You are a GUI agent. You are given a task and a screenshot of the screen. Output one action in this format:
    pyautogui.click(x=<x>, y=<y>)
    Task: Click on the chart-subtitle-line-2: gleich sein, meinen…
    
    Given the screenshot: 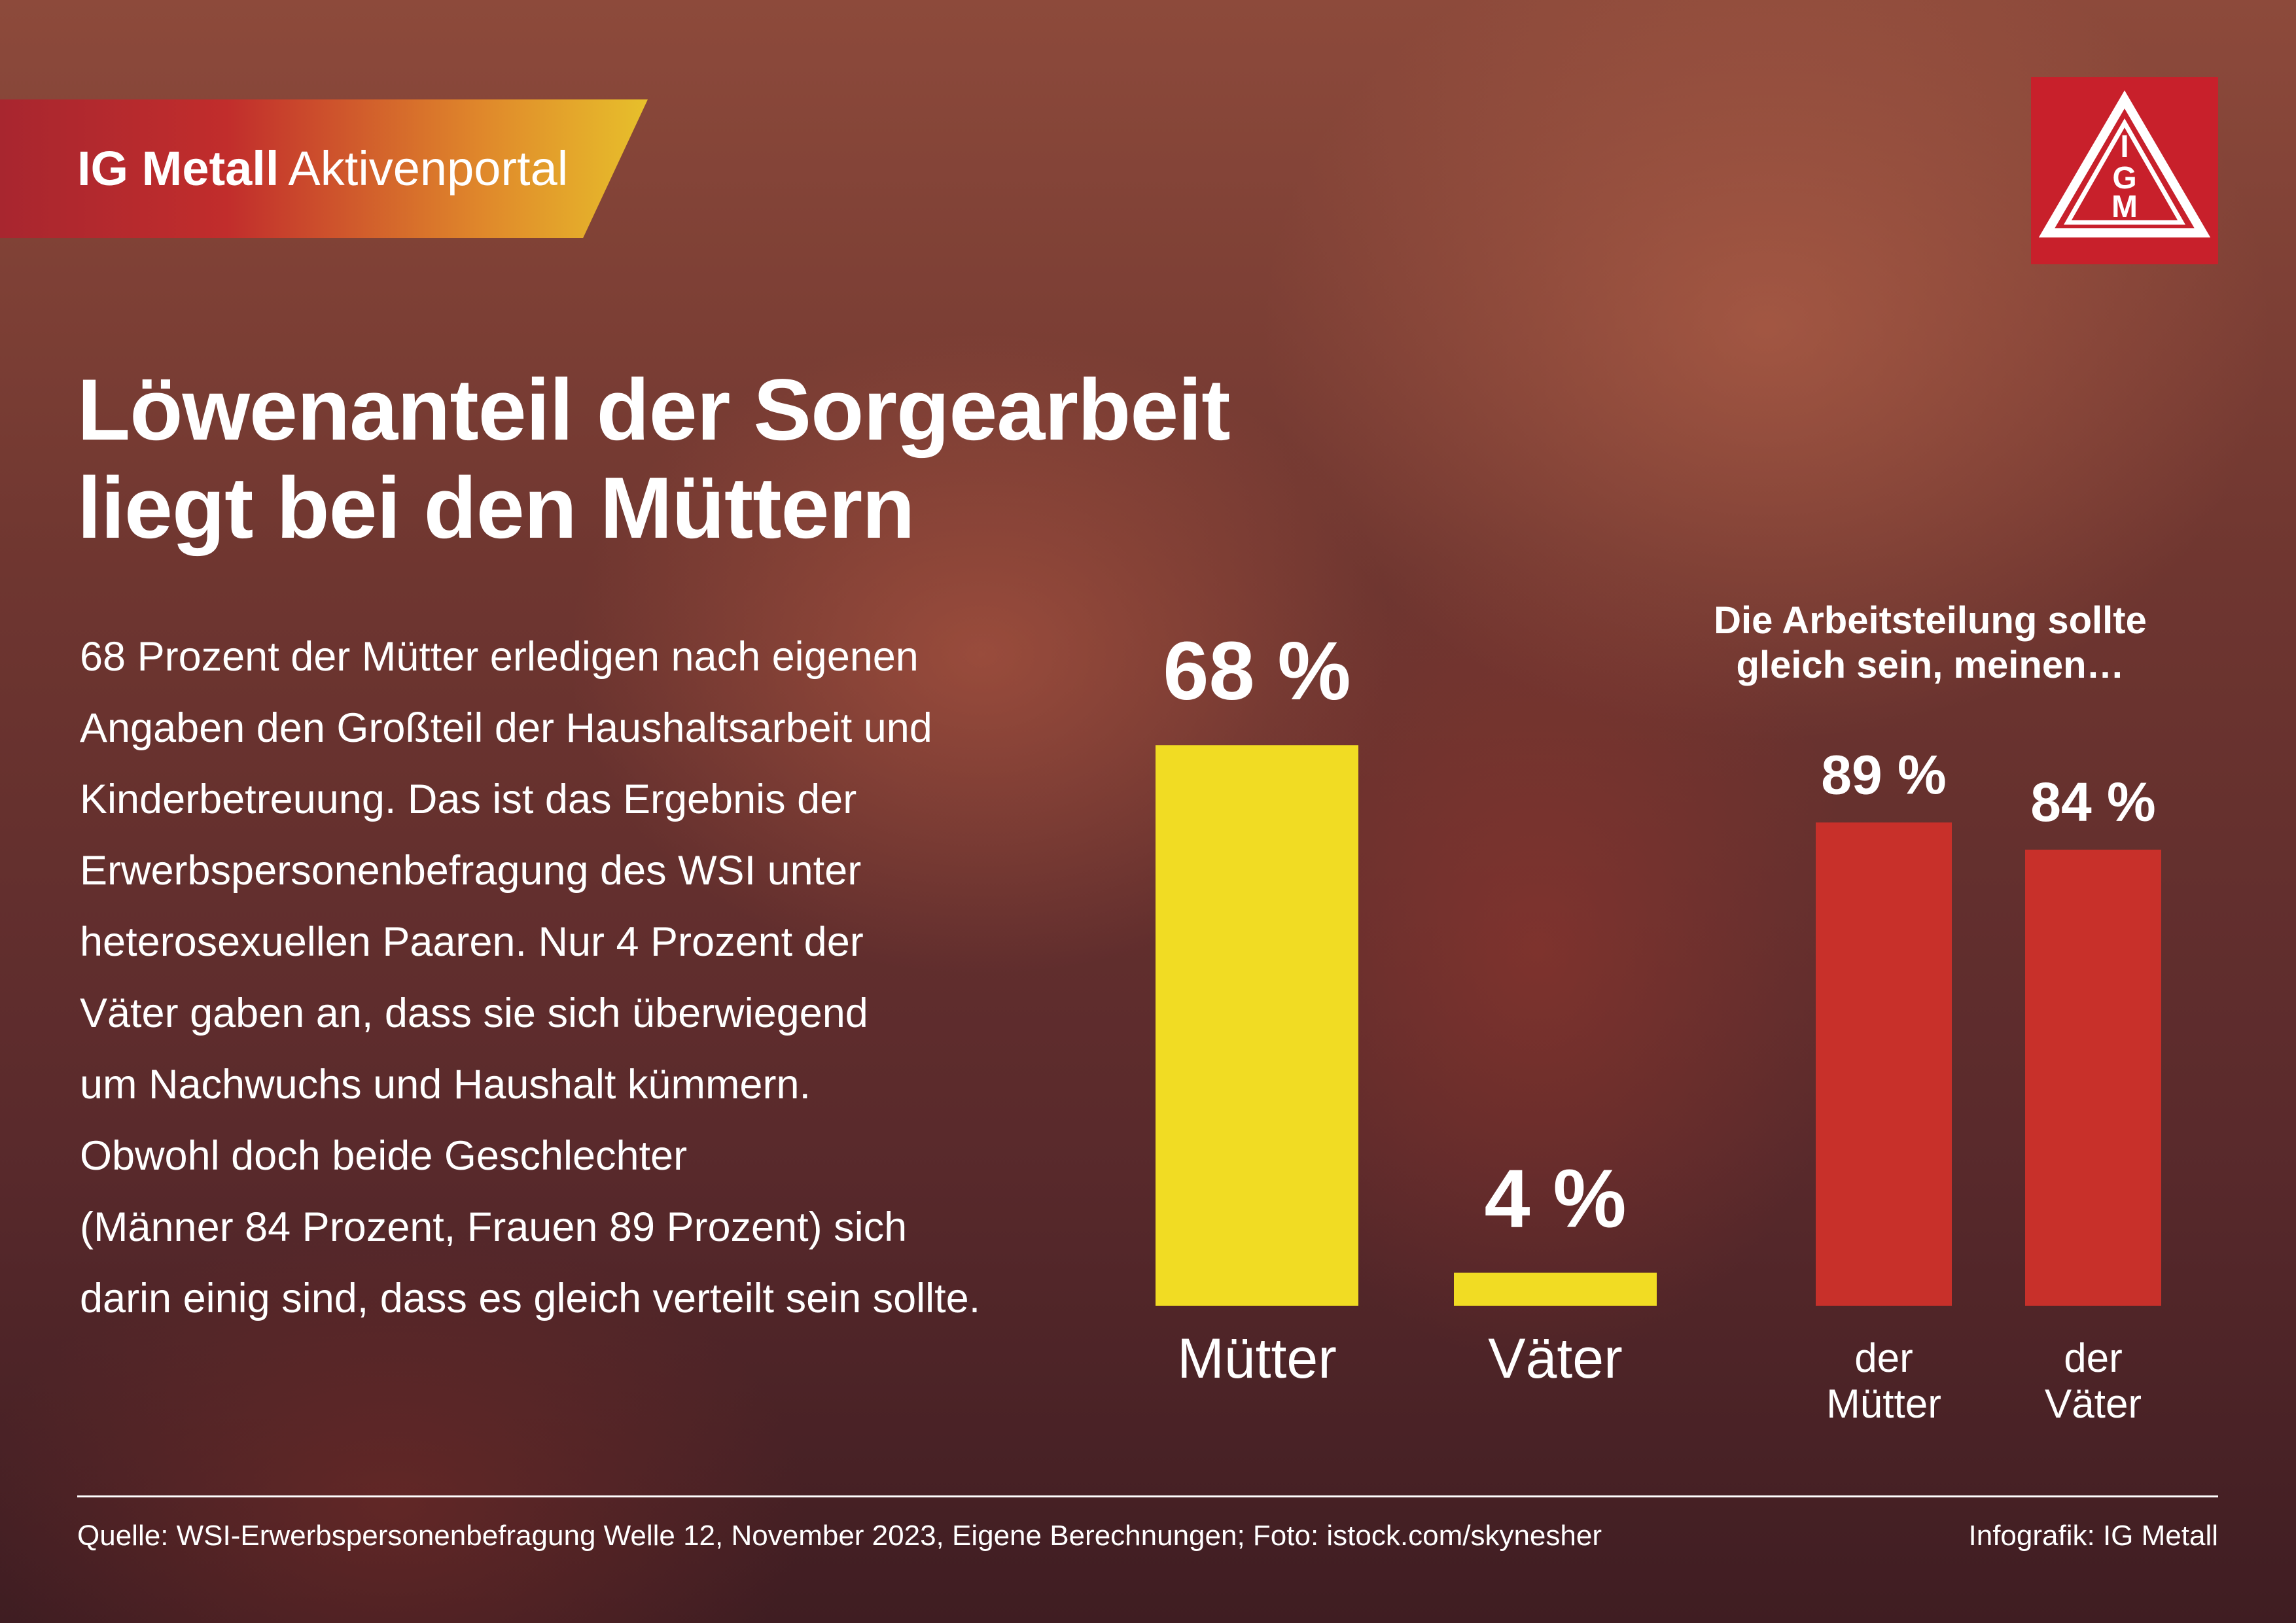 What is the action you would take?
    pyautogui.click(x=1930, y=665)
    